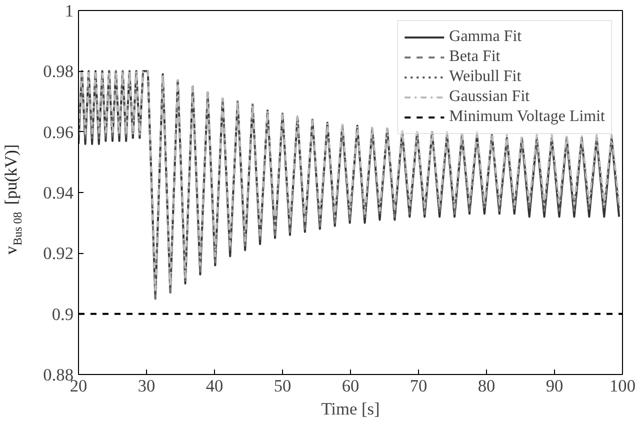 This screenshot has width=641, height=428. I want to click on x-tick-label: 50, so click(283, 386).